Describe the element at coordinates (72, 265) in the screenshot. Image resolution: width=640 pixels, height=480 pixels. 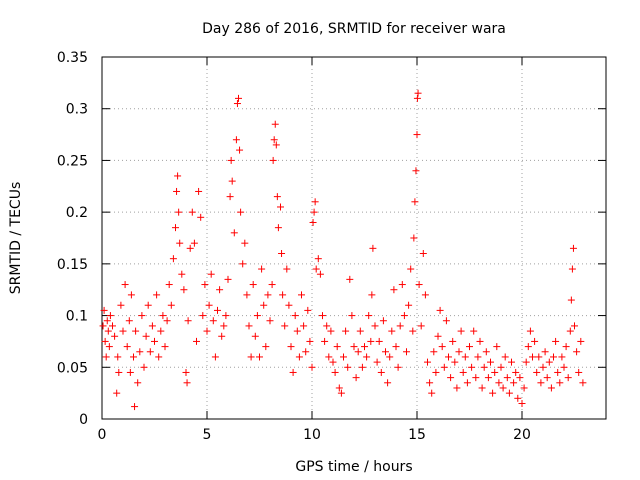
I see `y-tick-label: 0.15` at that location.